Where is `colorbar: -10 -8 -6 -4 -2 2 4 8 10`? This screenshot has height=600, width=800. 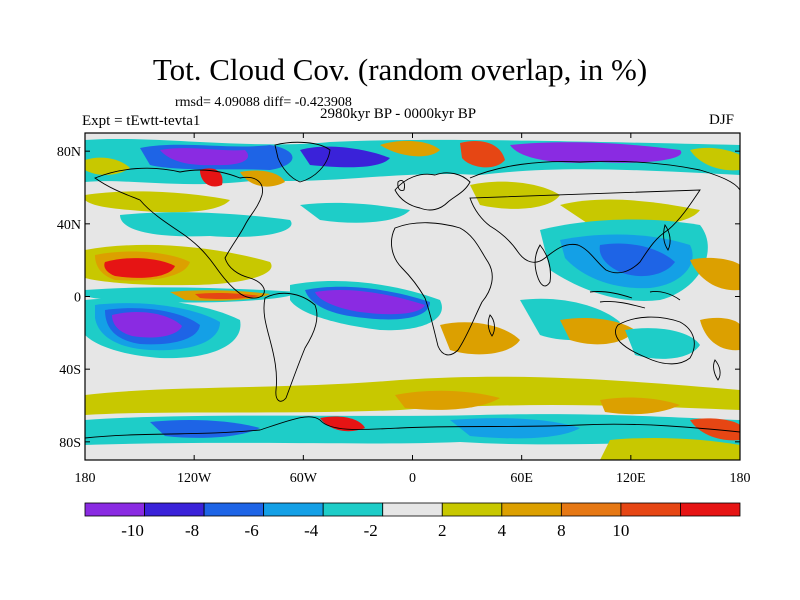 colorbar: -10 -8 -6 -4 -2 2 4 8 10 is located at coordinates (412, 521).